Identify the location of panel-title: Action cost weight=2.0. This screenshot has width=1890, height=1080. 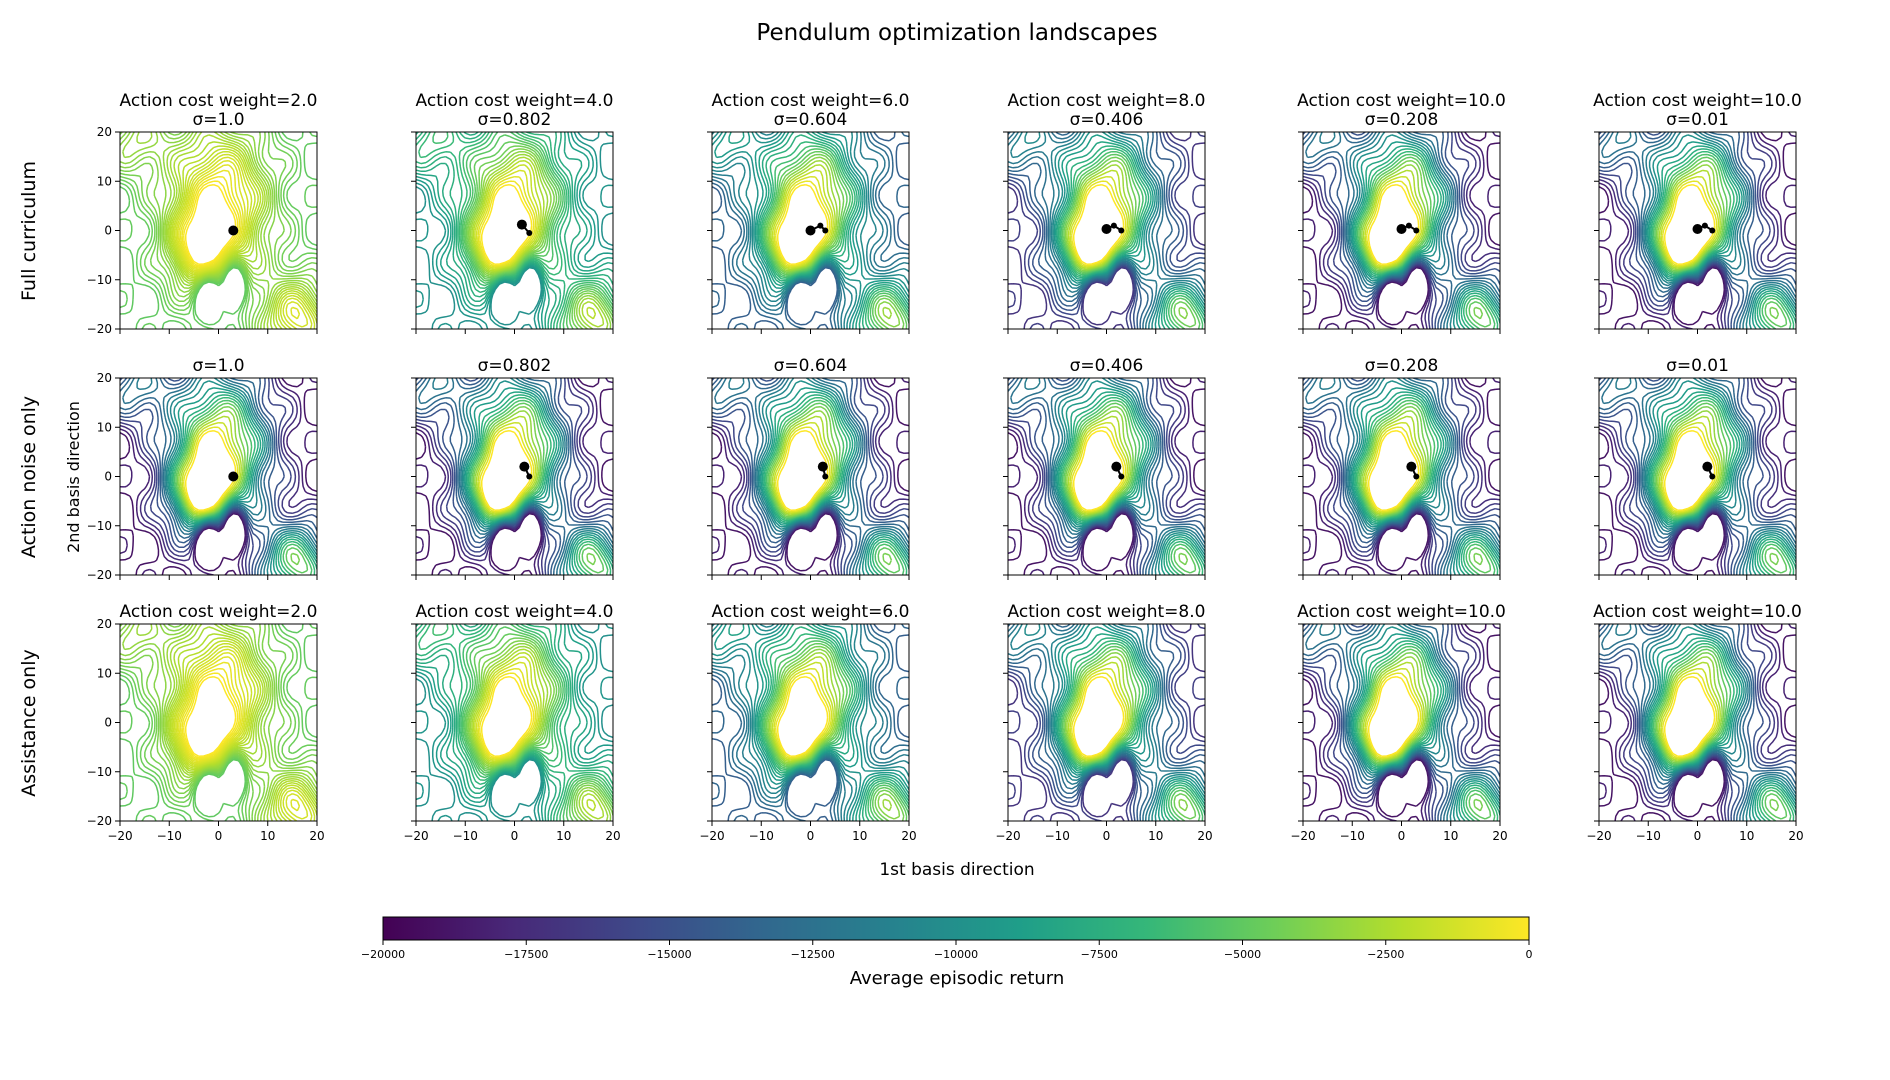
(219, 101).